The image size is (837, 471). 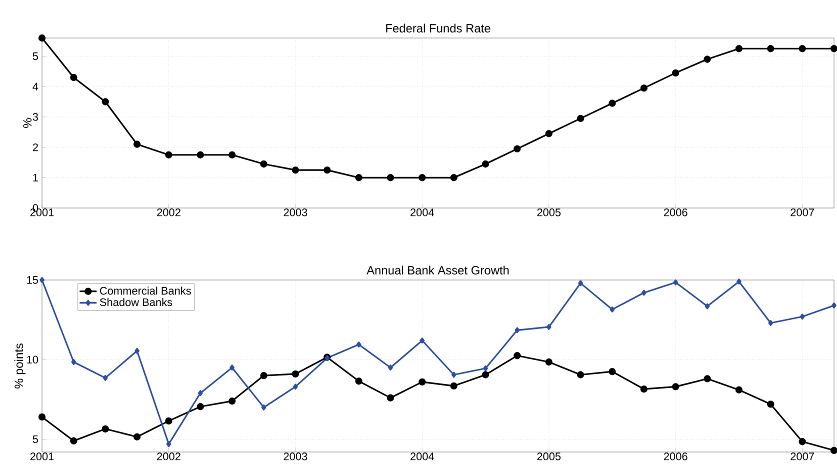 What do you see at coordinates (35, 147) in the screenshot?
I see `y-tick-label: 2` at bounding box center [35, 147].